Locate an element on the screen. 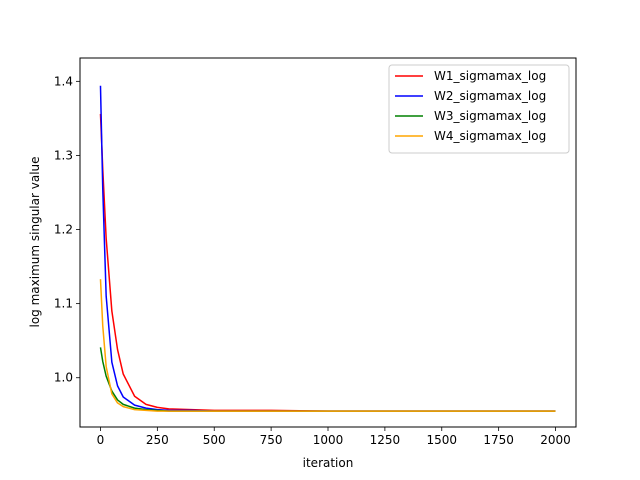  y-tick-label: 1.3 is located at coordinates (63, 155).